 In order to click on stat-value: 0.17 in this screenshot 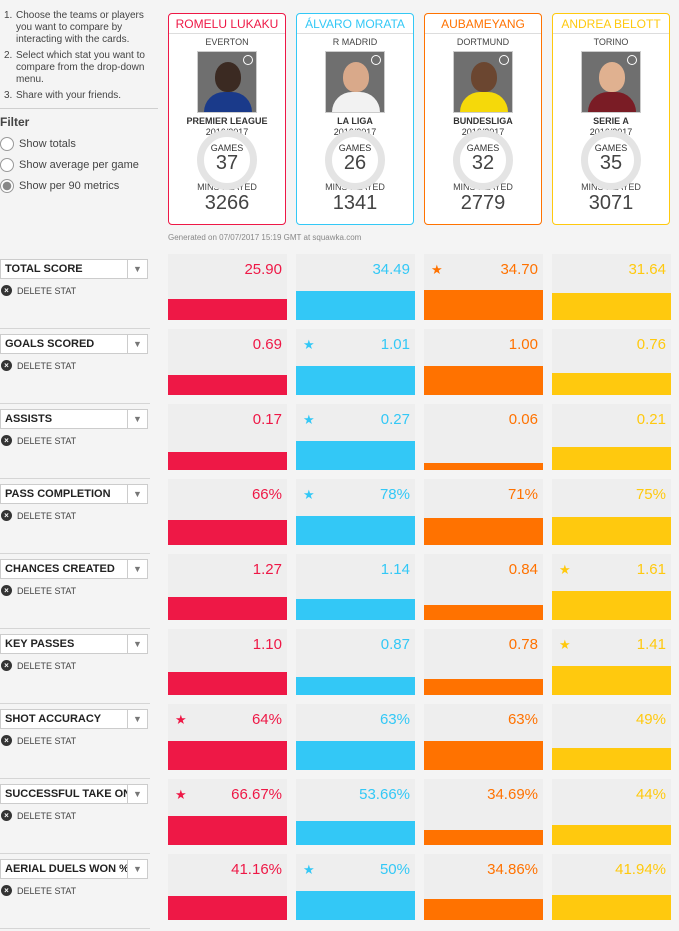, I will do `click(267, 419)`.